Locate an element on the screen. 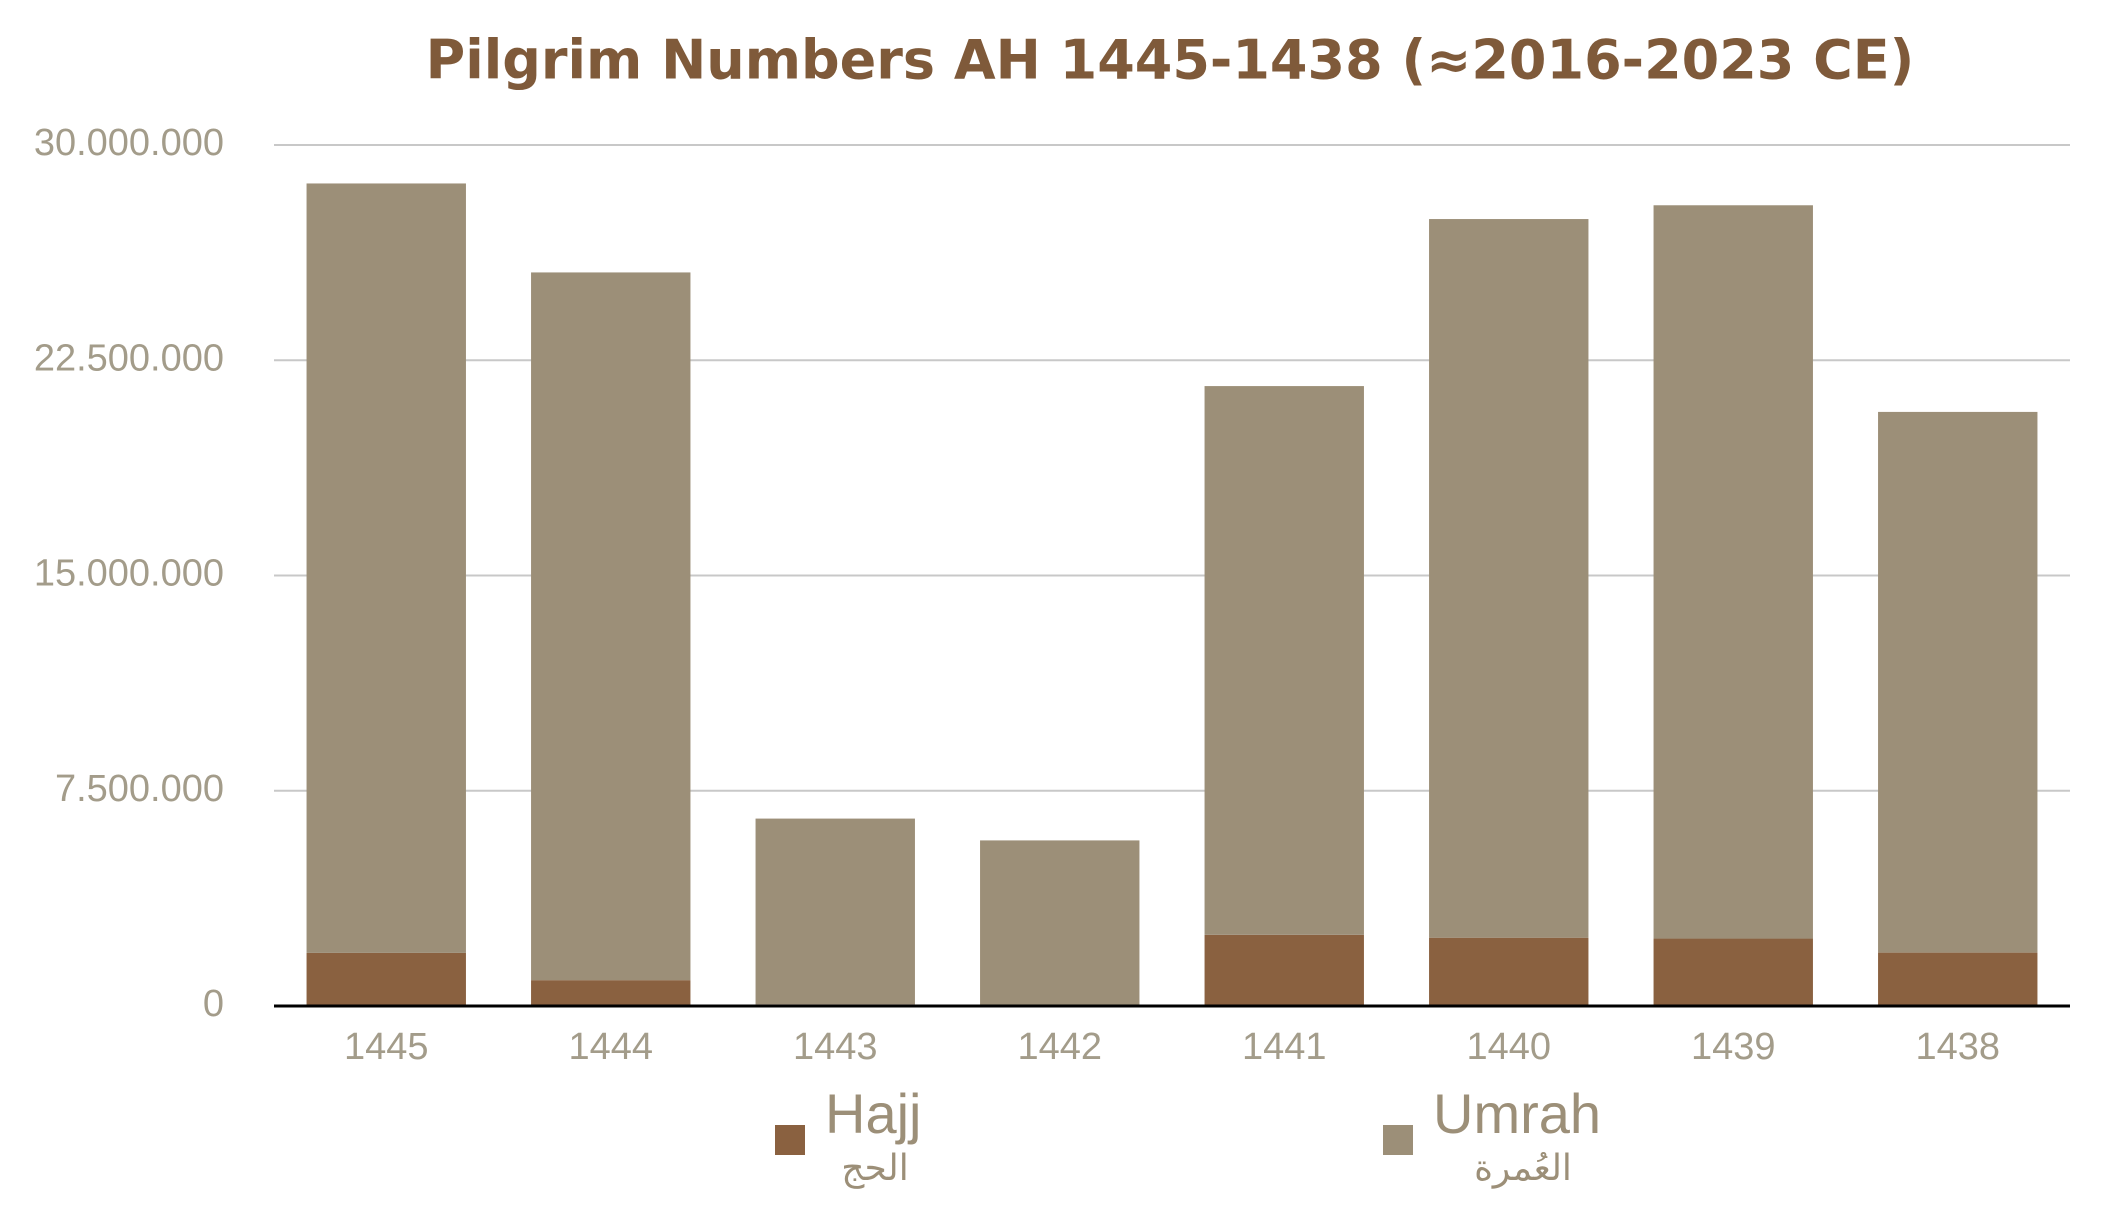 This screenshot has width=2122, height=1210. x-tick-label: 1442 is located at coordinates (1059, 1047).